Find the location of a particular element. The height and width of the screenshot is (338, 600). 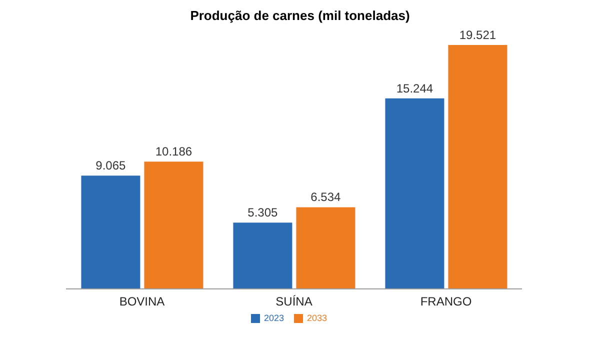

legend-label: 2033 is located at coordinates (317, 317).